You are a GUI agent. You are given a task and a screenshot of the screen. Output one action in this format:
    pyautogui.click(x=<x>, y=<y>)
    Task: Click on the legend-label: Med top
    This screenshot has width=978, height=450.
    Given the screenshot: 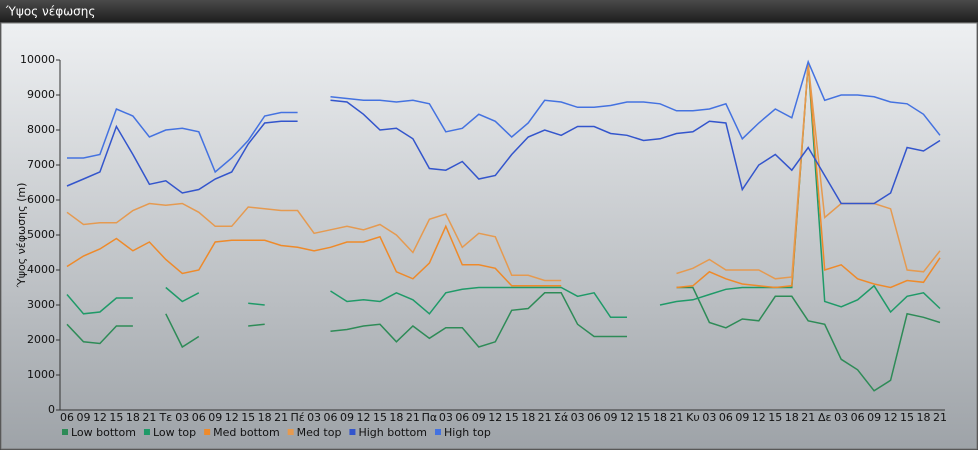 What is the action you would take?
    pyautogui.click(x=319, y=432)
    